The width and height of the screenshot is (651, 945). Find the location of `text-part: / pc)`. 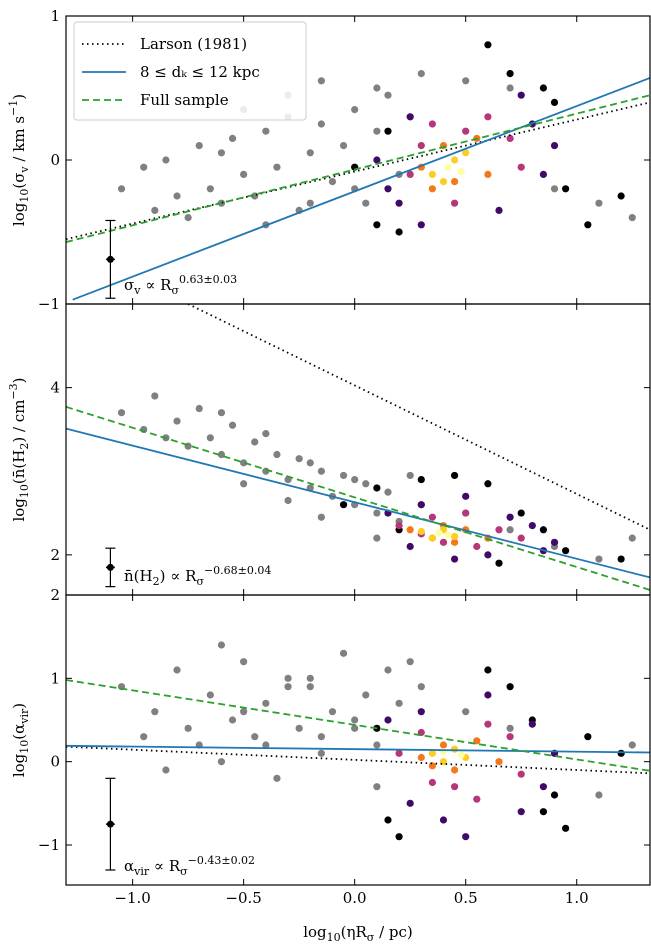

text-part: / pc) is located at coordinates (393, 932).